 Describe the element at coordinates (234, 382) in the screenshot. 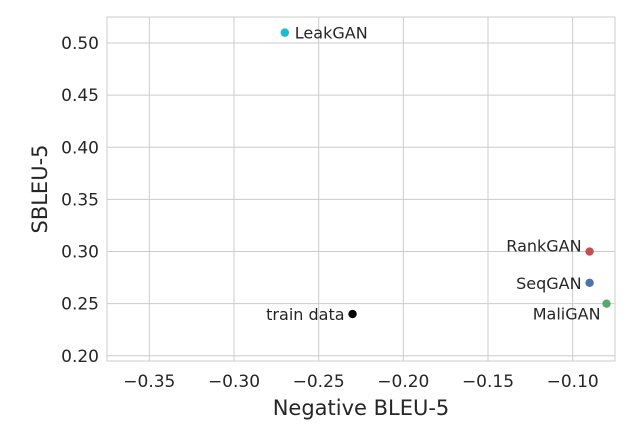

I see `x-tick-label: −0.30` at that location.